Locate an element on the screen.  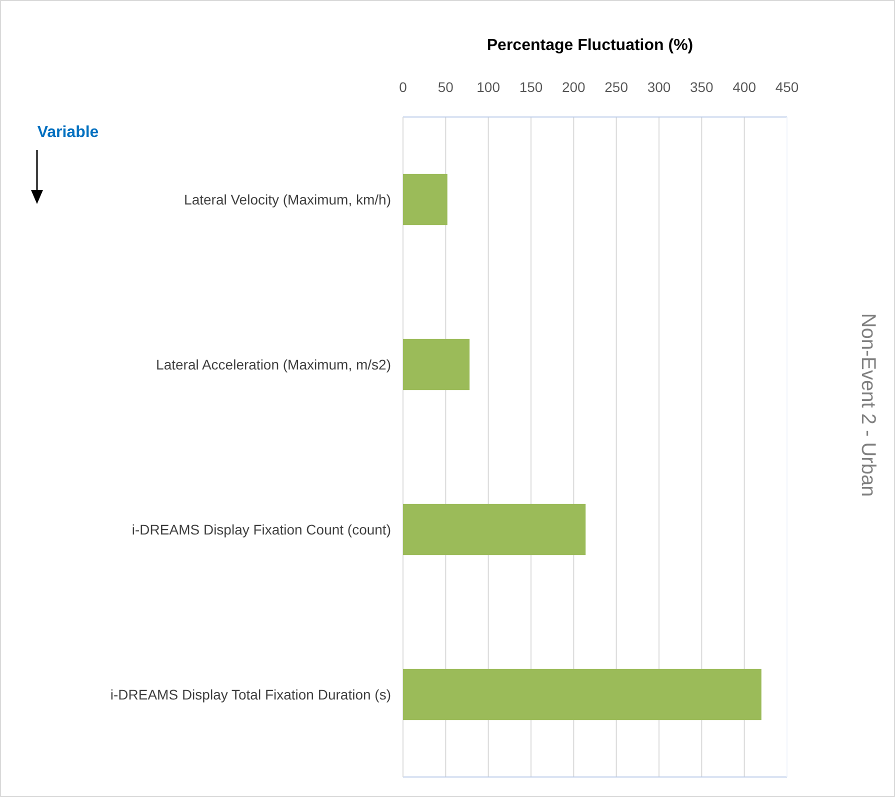
x-tick-label: 400 is located at coordinates (744, 87).